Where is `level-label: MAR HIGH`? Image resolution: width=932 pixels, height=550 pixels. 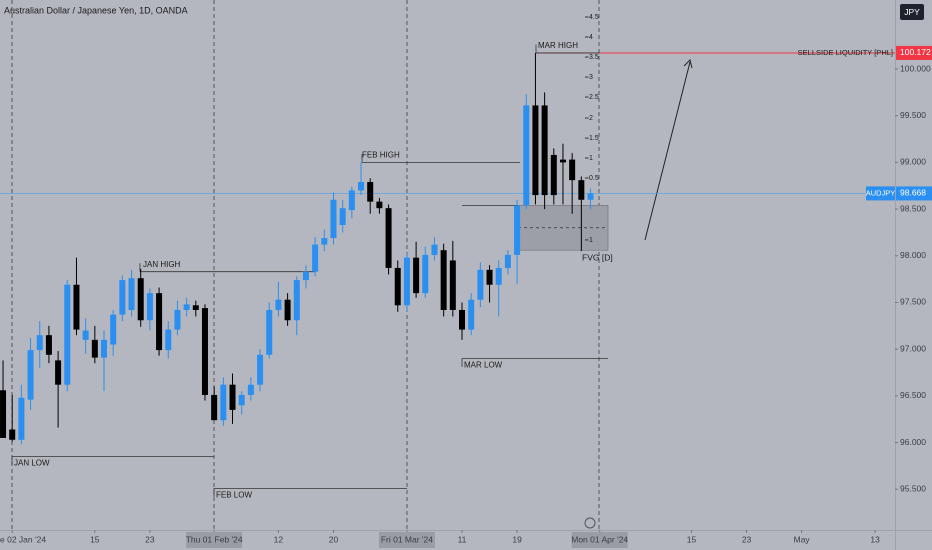
level-label: MAR HIGH is located at coordinates (558, 45).